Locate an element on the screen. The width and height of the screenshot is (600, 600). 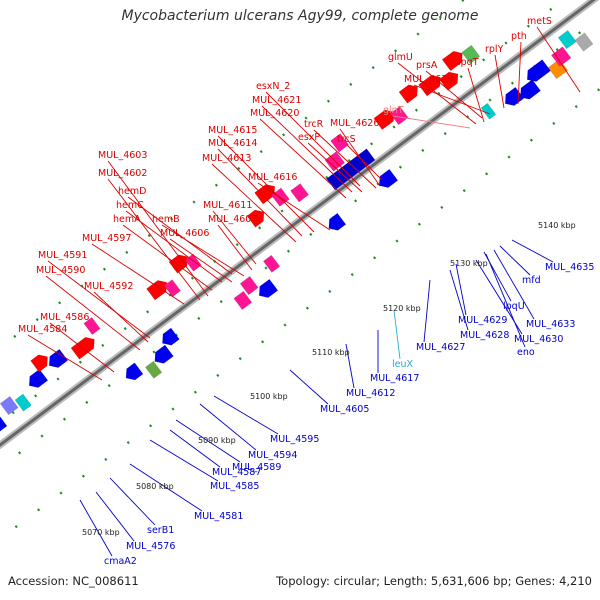
forward-gene-label: MUL_4606 is located at coordinates (184, 233).